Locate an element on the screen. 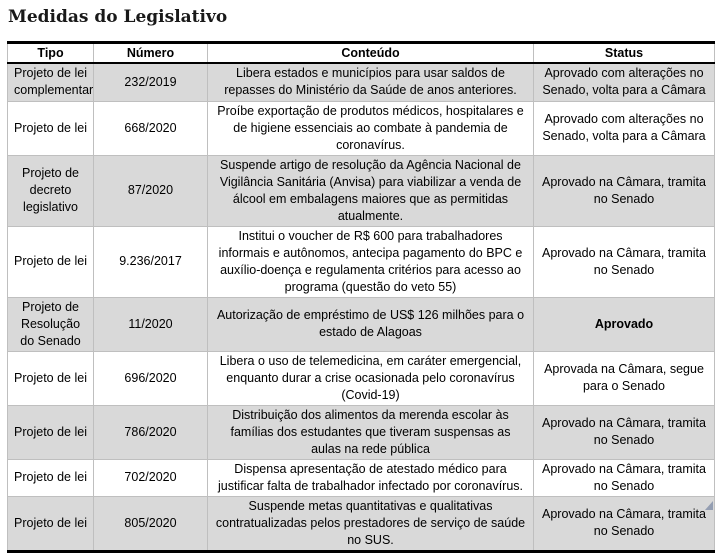  column-header-numero: Número is located at coordinates (150, 52).